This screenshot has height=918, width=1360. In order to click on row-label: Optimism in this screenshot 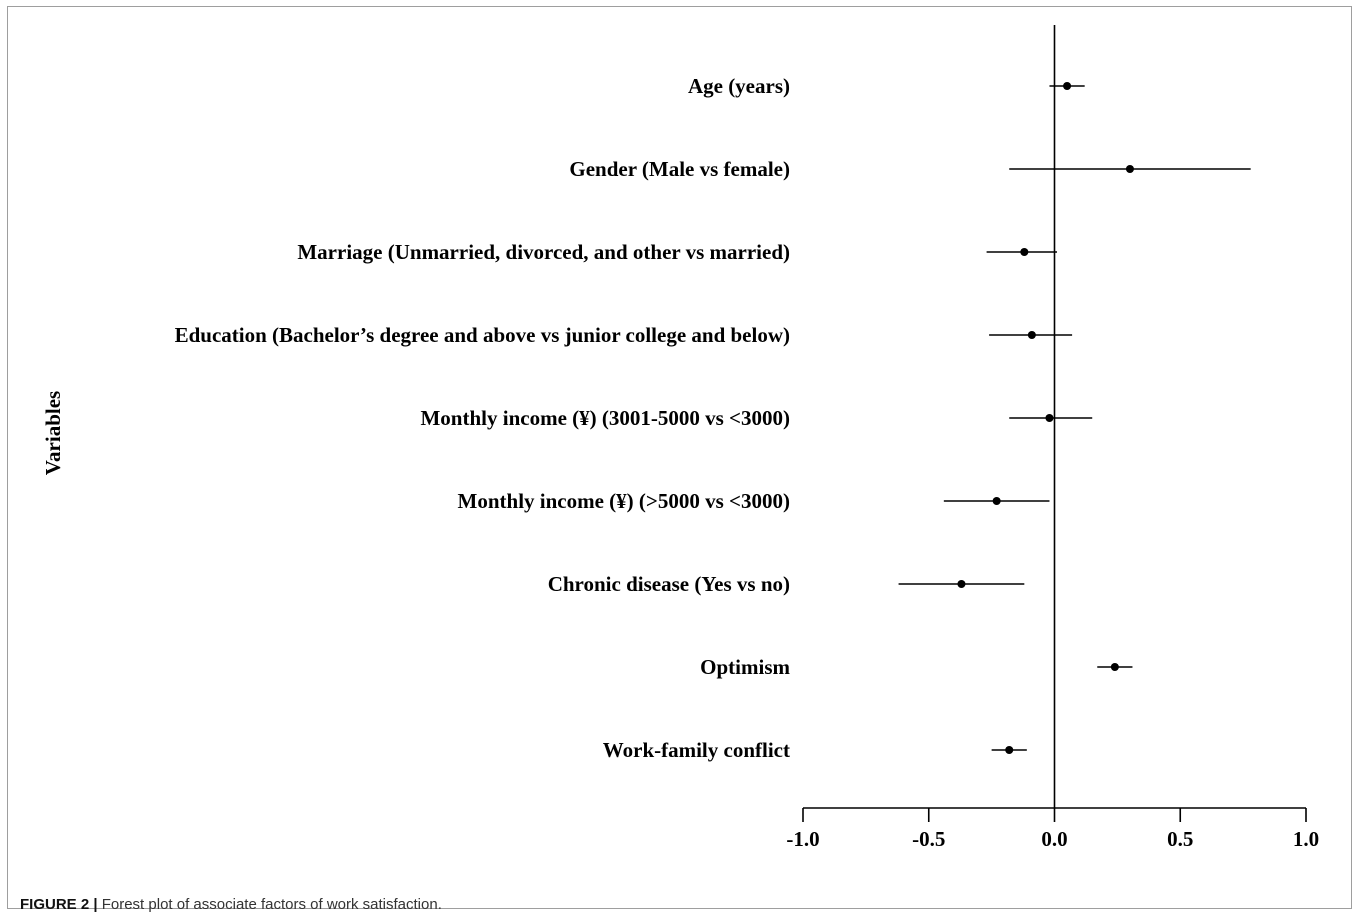, I will do `click(745, 667)`.